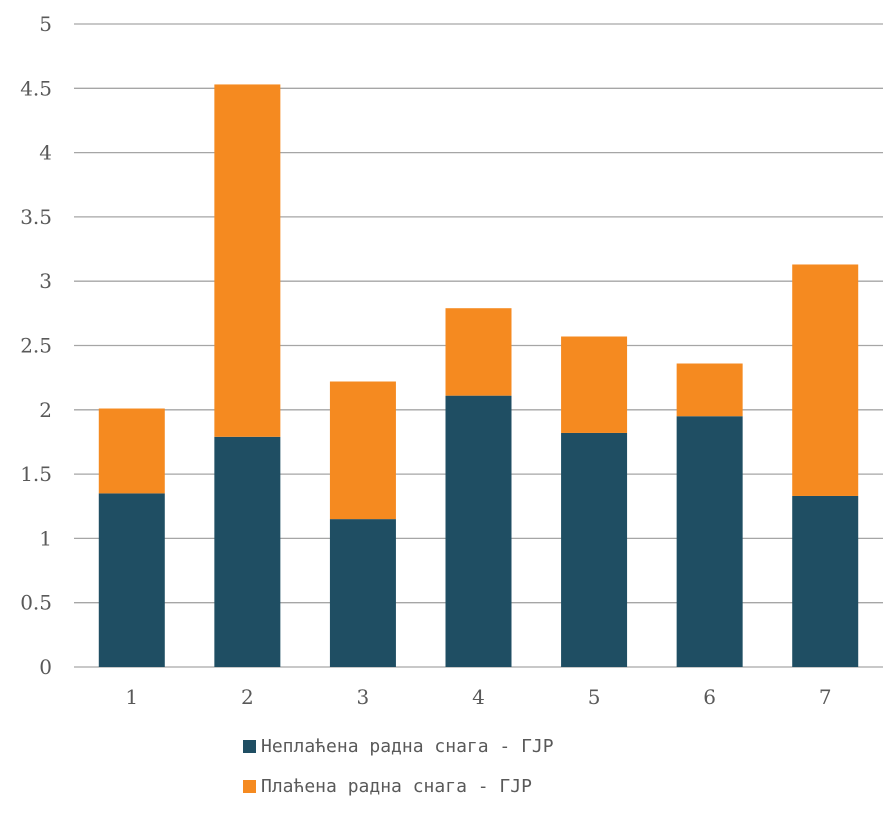 The height and width of the screenshot is (815, 885). What do you see at coordinates (45, 281) in the screenshot?
I see `y-tick-label: 3` at bounding box center [45, 281].